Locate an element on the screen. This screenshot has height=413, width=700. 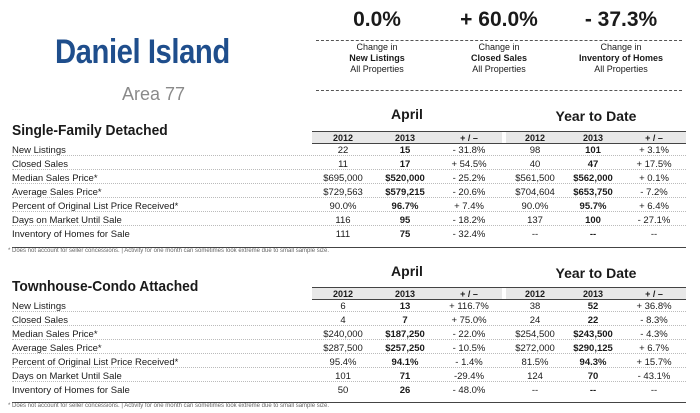
cell-ytd-2012: 98 is located at coordinates (535, 150).